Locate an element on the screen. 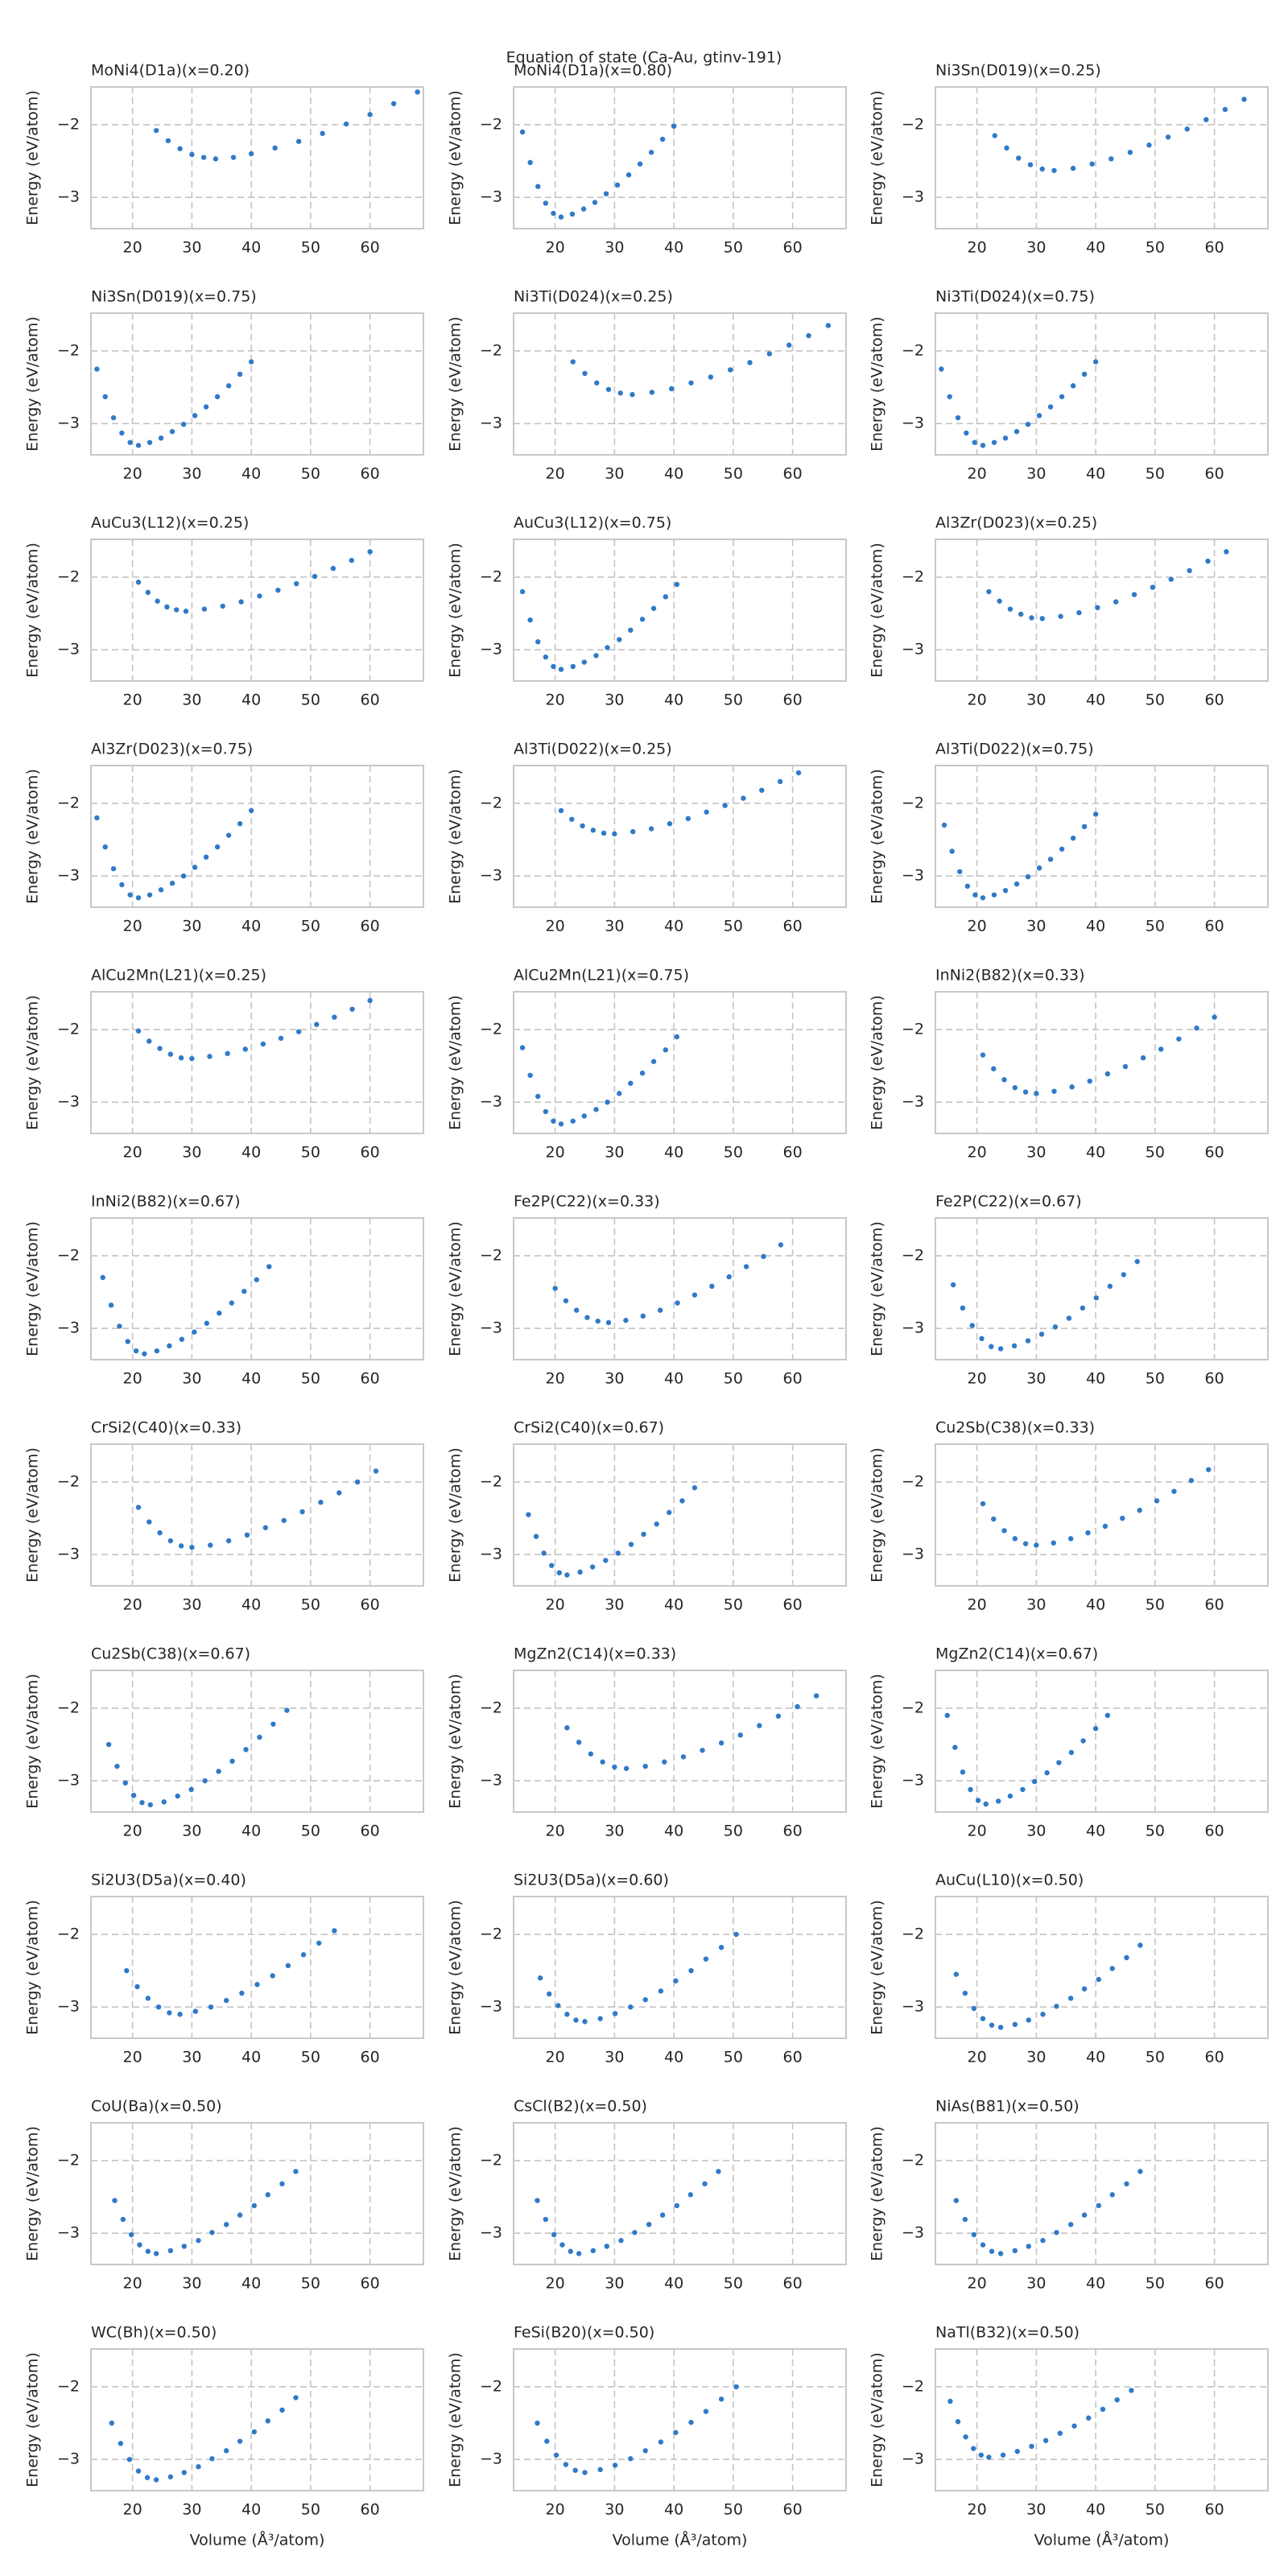  plot-background is located at coordinates (257, 836).